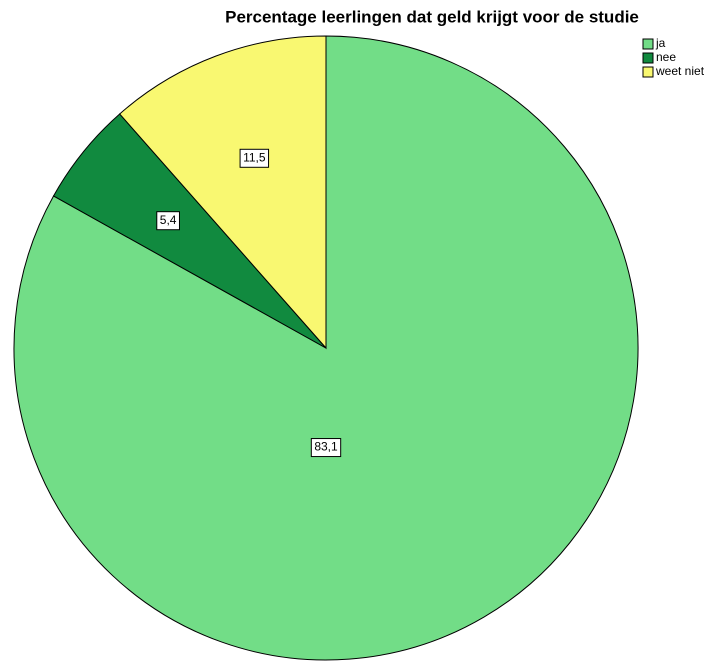 The image size is (725, 662). I want to click on legend-label: weet niet, so click(680, 71).